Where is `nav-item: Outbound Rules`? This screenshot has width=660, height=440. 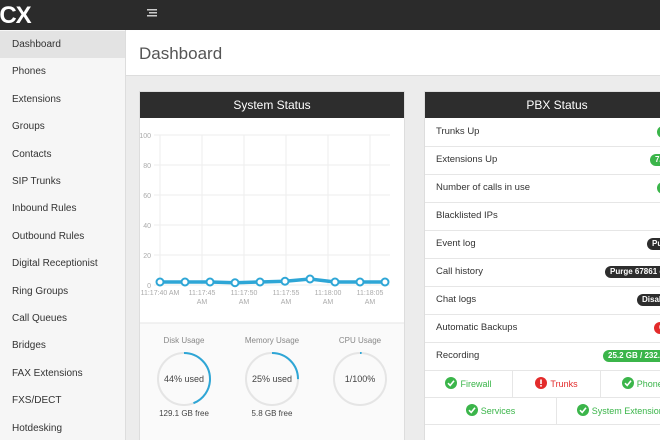
nav-item: Outbound Rules is located at coordinates (48, 236).